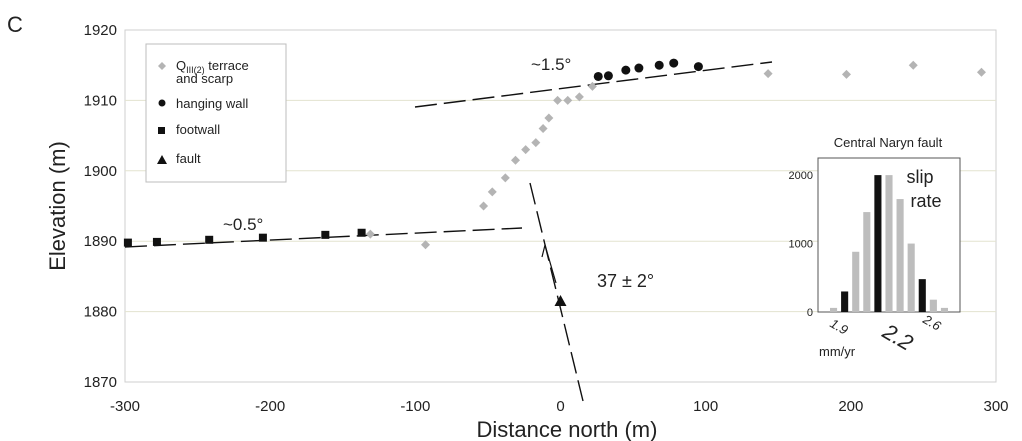 The width and height of the screenshot is (1022, 441). Describe the element at coordinates (100, 241) in the screenshot. I see `y-tick-label: 1890` at that location.